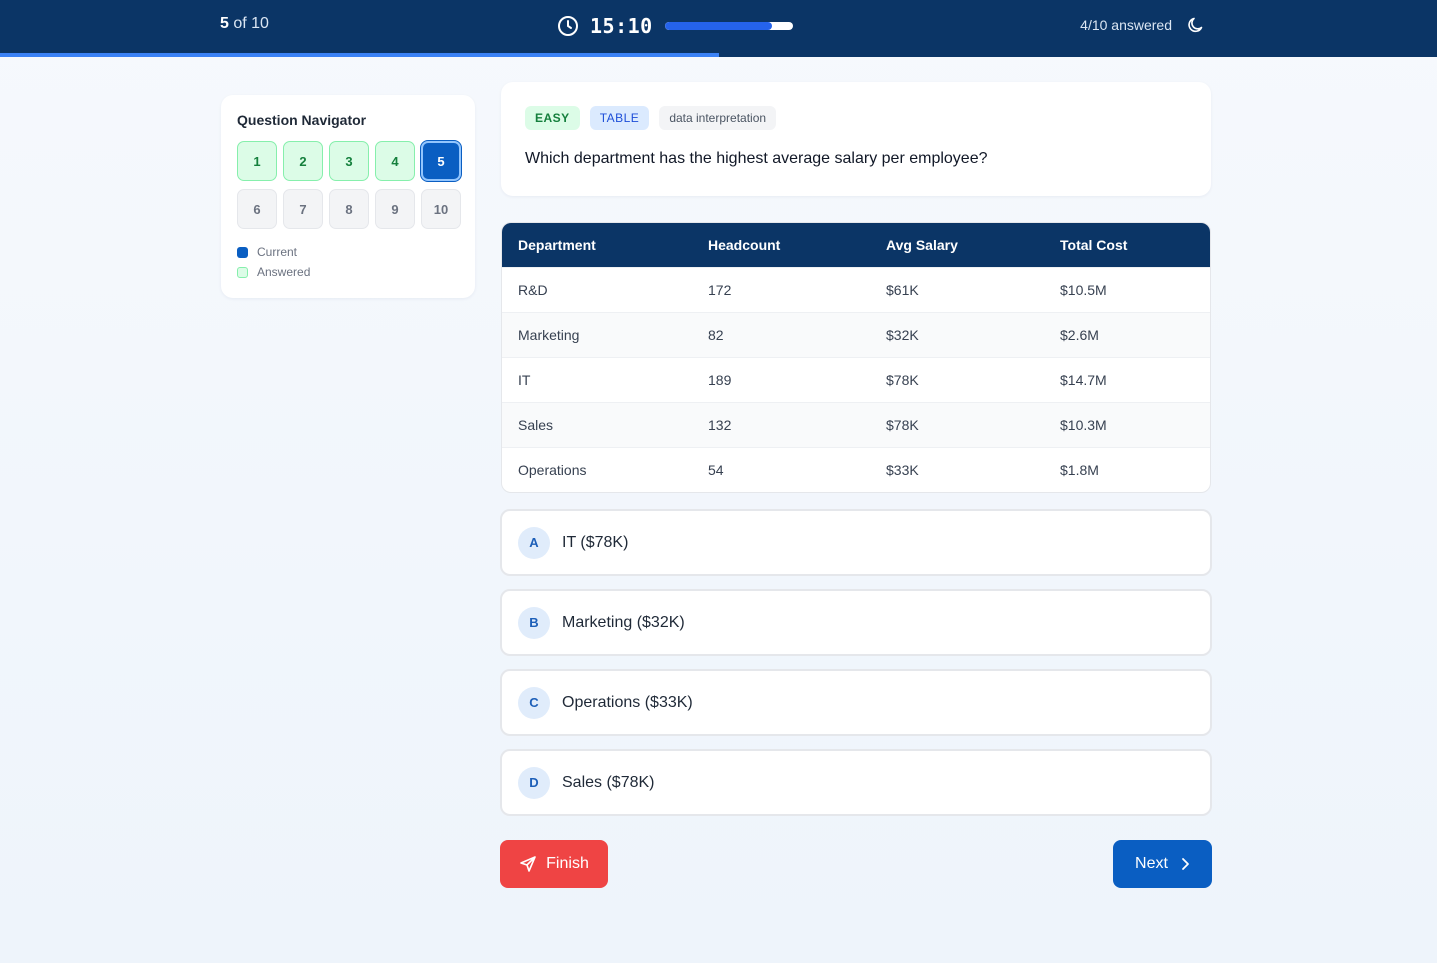 The width and height of the screenshot is (1437, 963). What do you see at coordinates (1185, 864) in the screenshot?
I see `chevron-right-icon` at bounding box center [1185, 864].